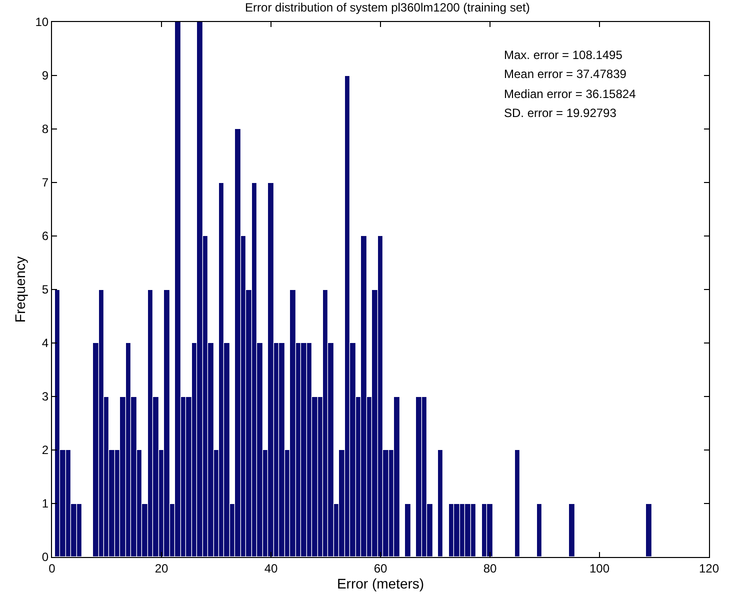 The height and width of the screenshot is (601, 731). I want to click on x-tick-label: 80, so click(490, 568).